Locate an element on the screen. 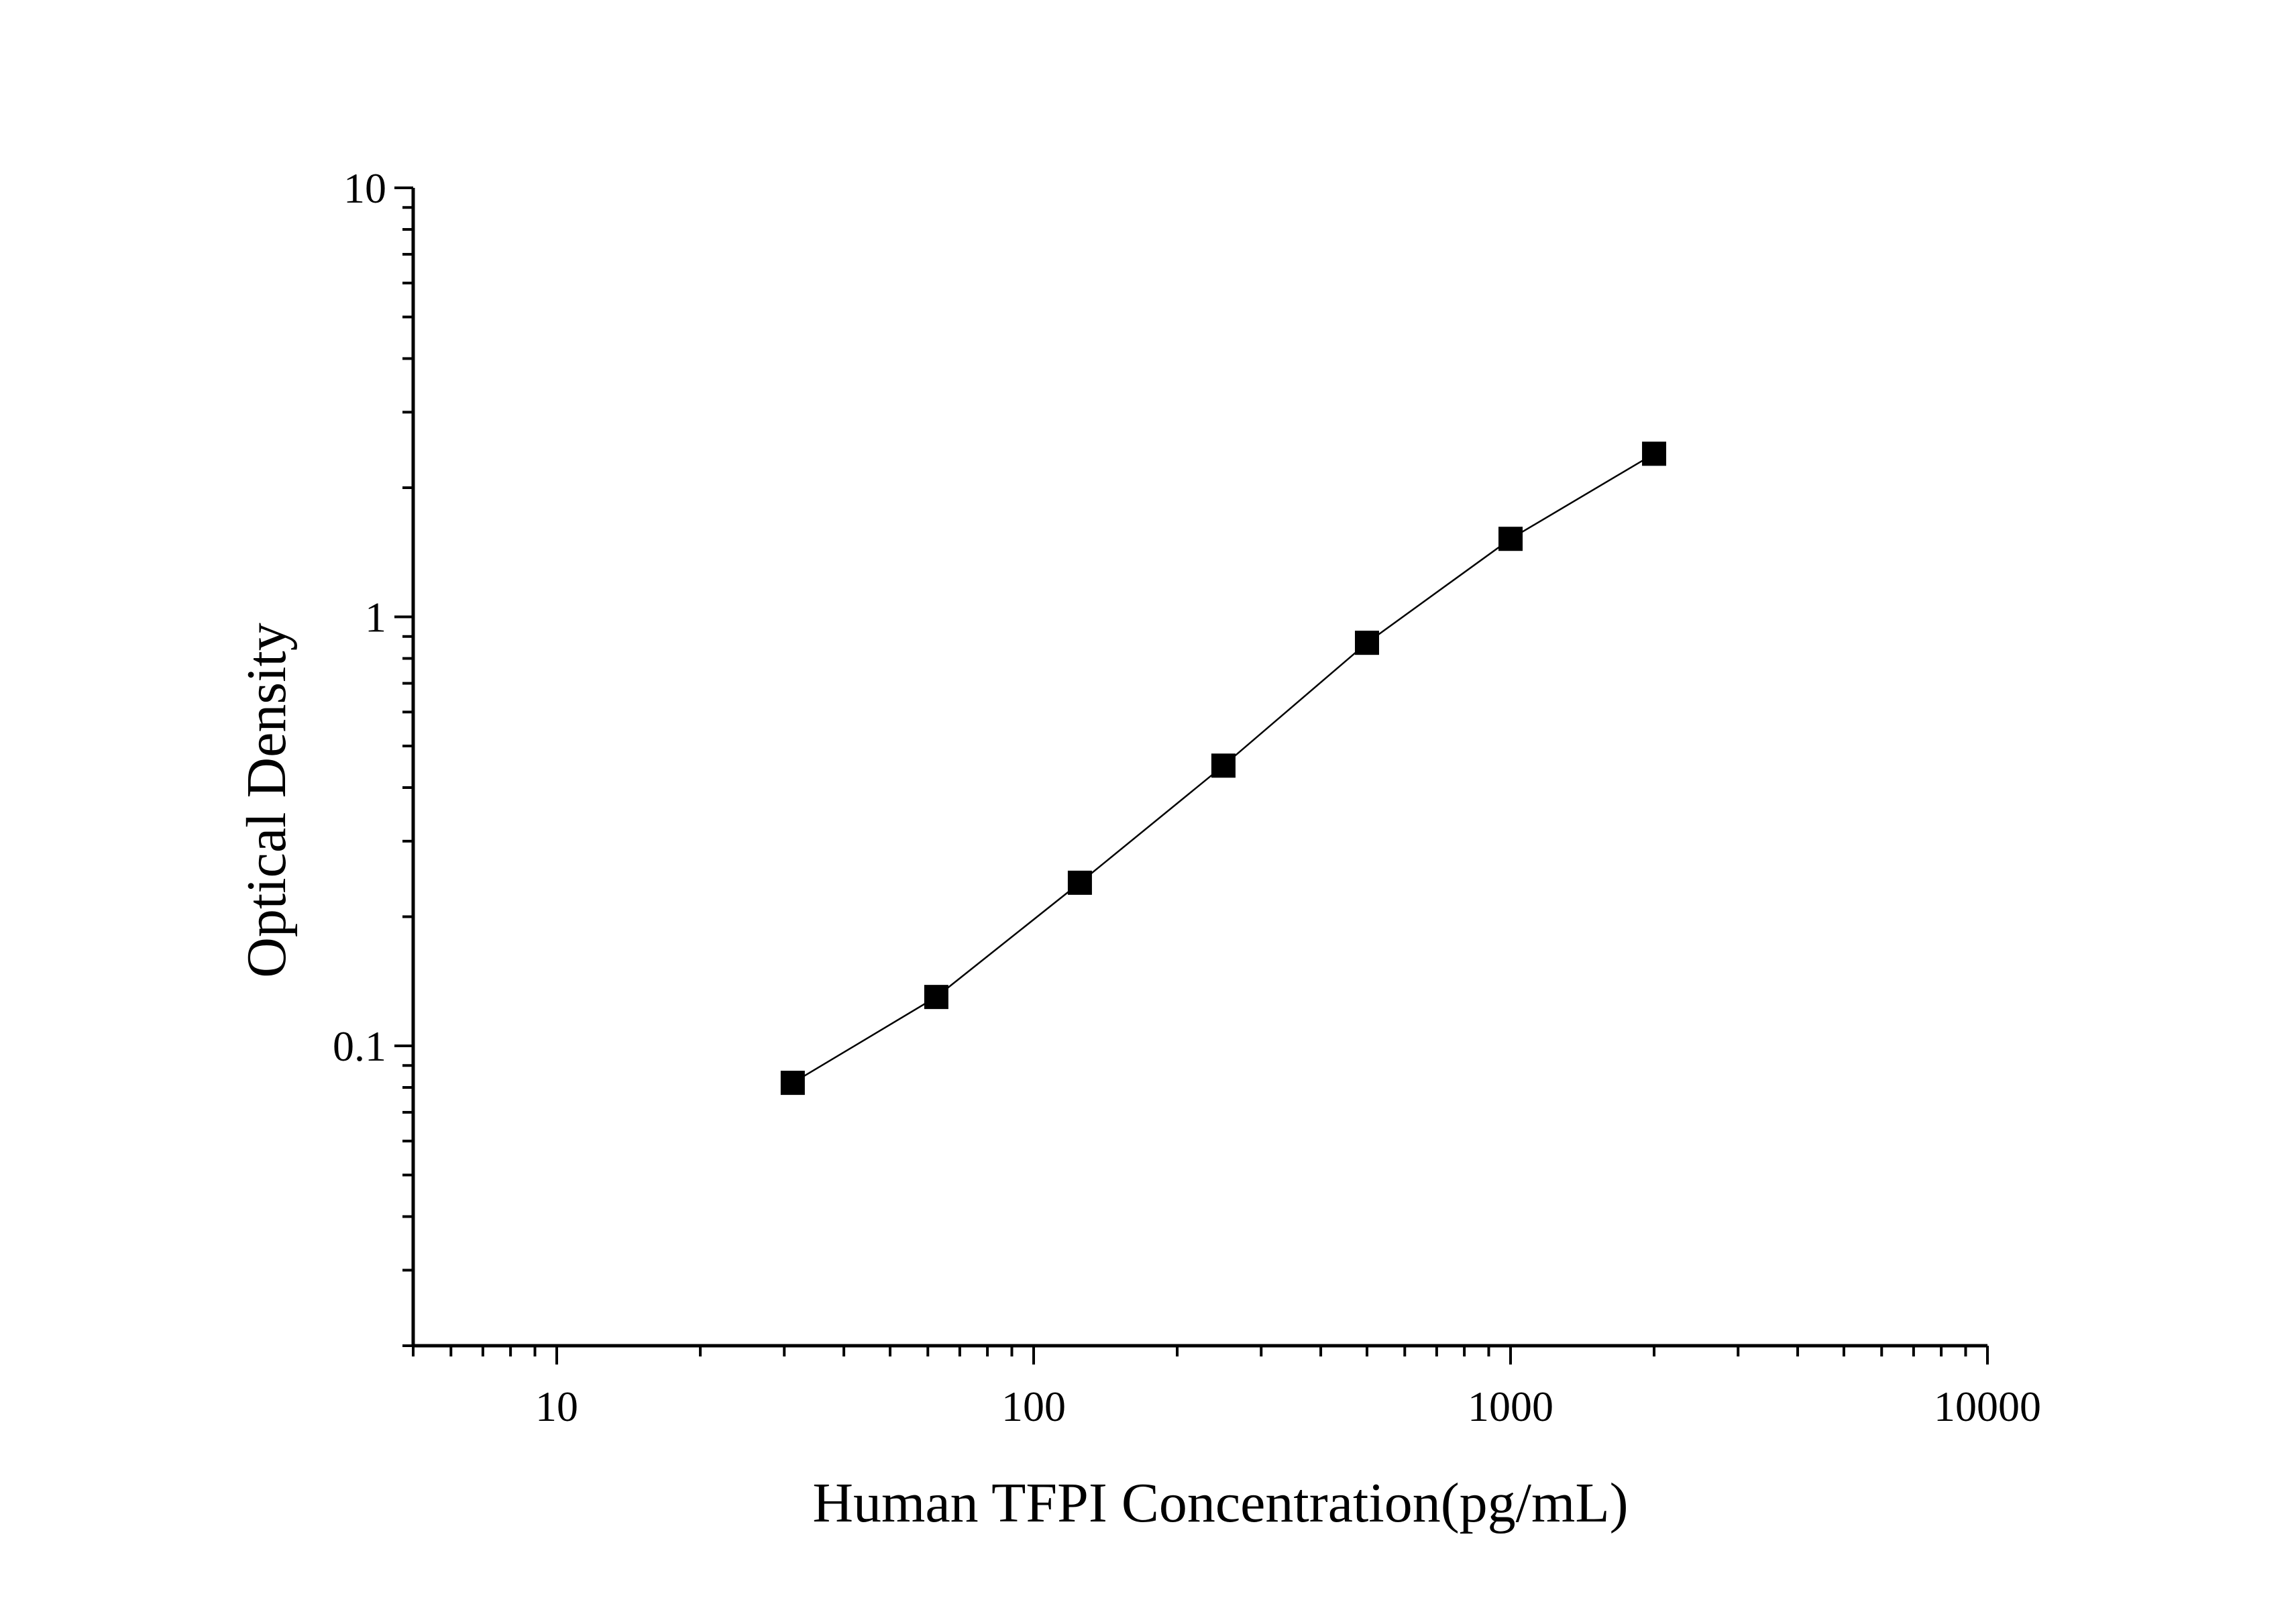 This screenshot has height=1604, width=2296. x-axis-title: Human TFPI Concentration(pg/mL) is located at coordinates (1220, 1503).